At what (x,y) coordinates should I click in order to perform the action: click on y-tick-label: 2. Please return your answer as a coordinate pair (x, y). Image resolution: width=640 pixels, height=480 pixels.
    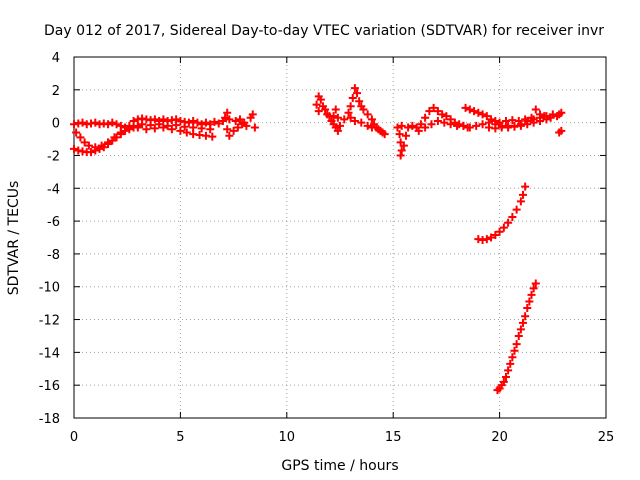
    Looking at the image, I should click on (56, 91).